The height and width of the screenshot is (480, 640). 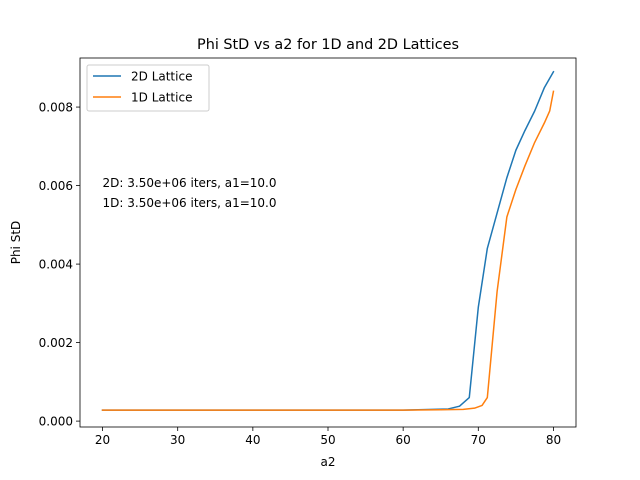 I want to click on x-tick-label: 50, so click(x=327, y=440).